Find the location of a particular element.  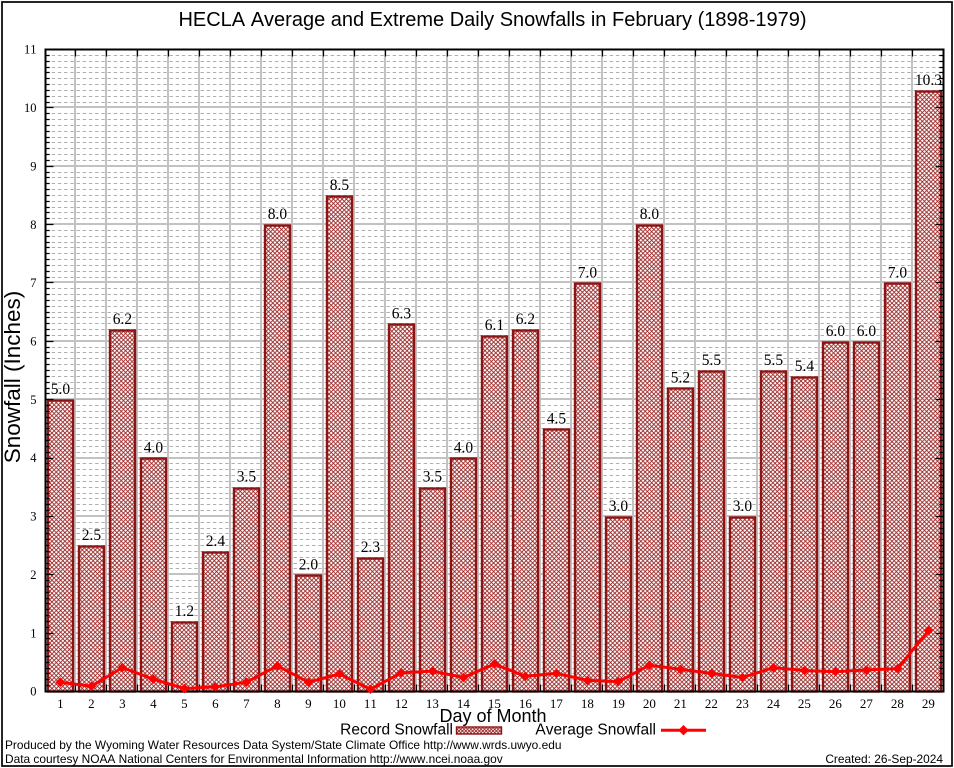

svg-text: 20 is located at coordinates (649, 703).